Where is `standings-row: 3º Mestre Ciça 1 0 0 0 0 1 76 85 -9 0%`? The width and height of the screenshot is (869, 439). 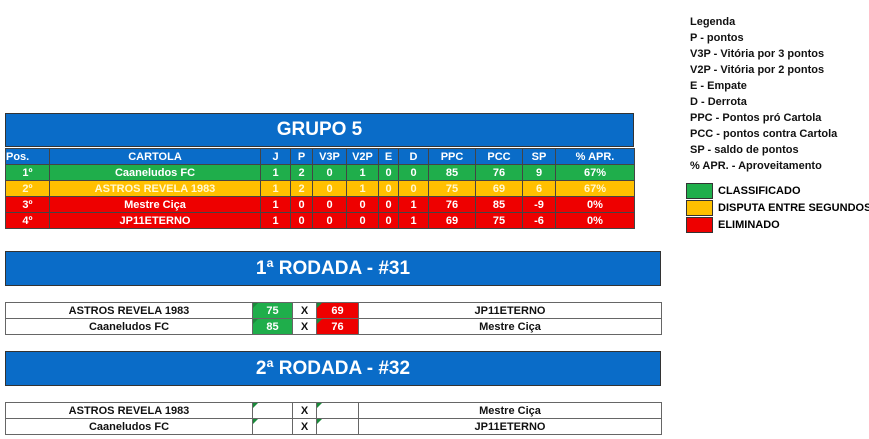
standings-row: 3º Mestre Ciça 1 0 0 0 0 1 76 85 -9 0% is located at coordinates (320, 204).